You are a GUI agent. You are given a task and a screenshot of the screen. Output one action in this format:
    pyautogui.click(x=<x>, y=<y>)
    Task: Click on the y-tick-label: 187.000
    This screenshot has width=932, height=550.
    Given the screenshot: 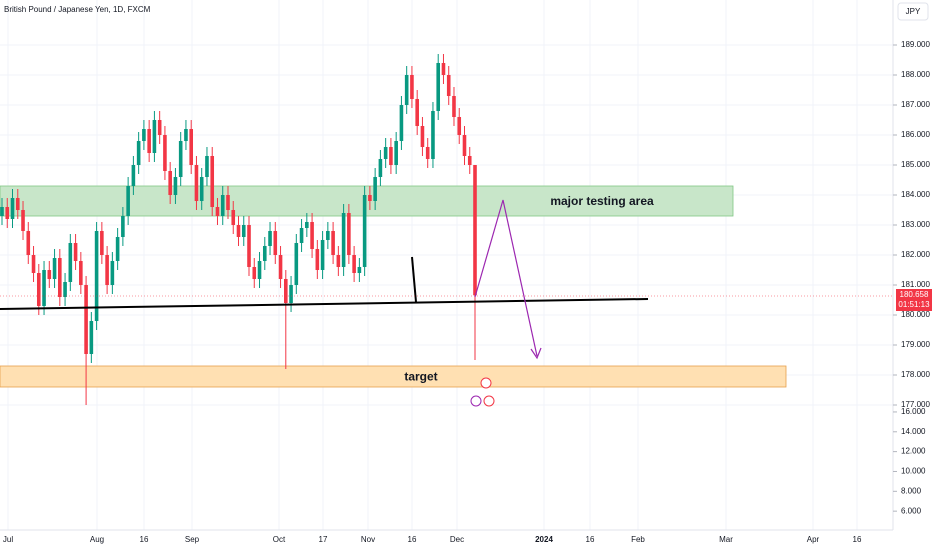 What is the action you would take?
    pyautogui.click(x=915, y=104)
    